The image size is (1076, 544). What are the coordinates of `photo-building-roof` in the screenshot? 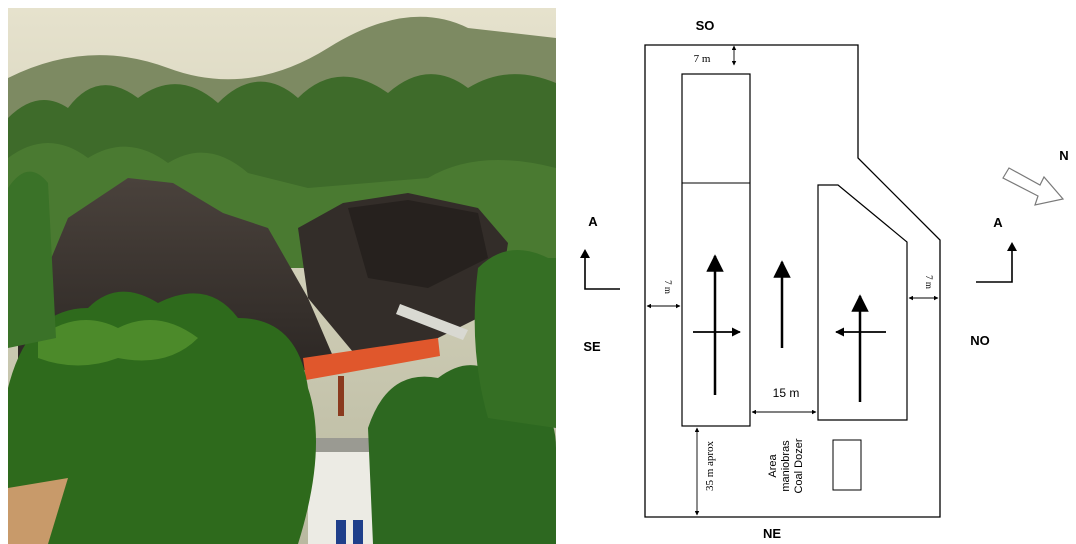 It's located at (345, 445).